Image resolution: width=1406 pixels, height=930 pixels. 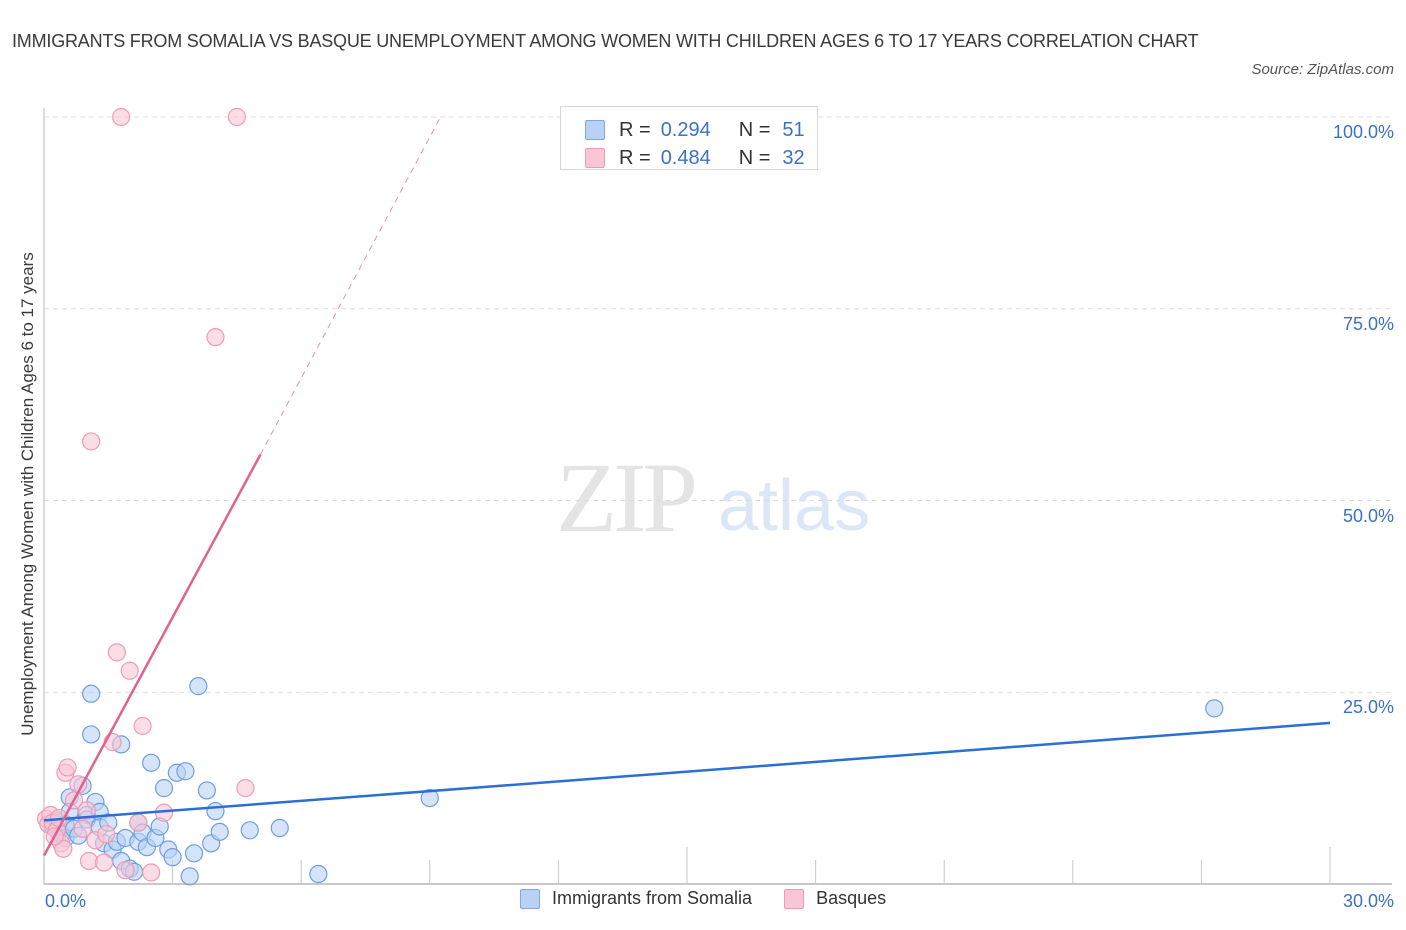 I want to click on trend-line-extension, so click(x=350, y=285).